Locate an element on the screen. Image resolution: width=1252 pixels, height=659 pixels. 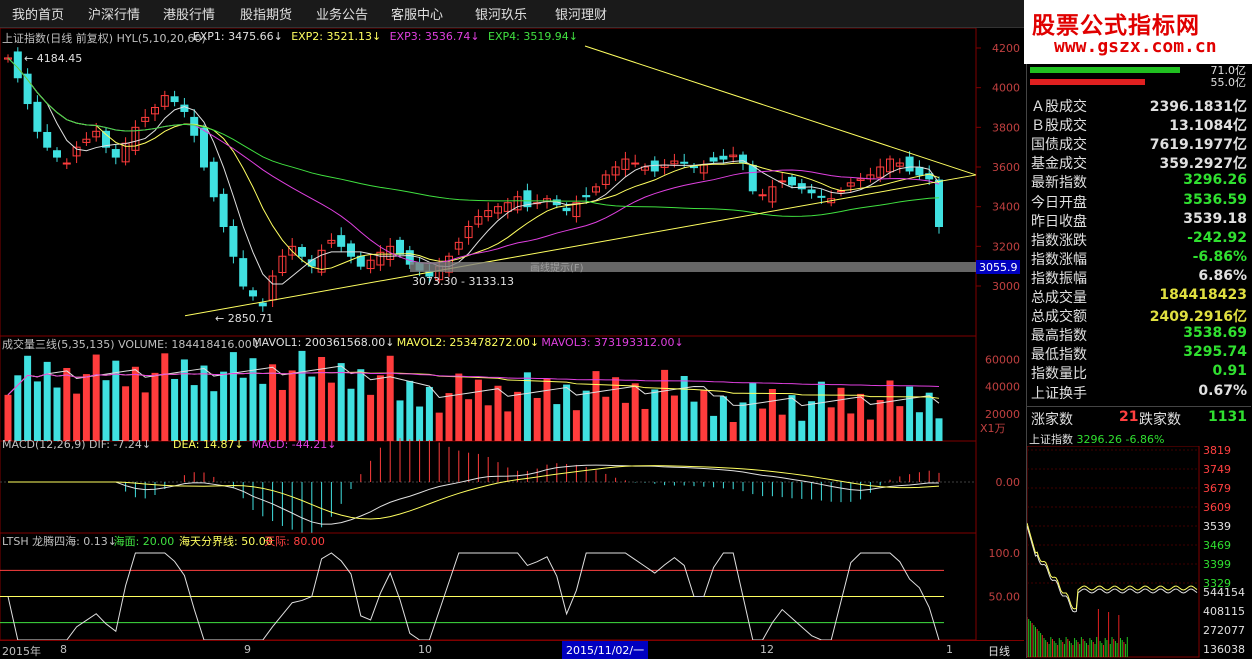
stat-row: Ａ股成交 2396.1831亿 is located at coordinates (1139, 105).